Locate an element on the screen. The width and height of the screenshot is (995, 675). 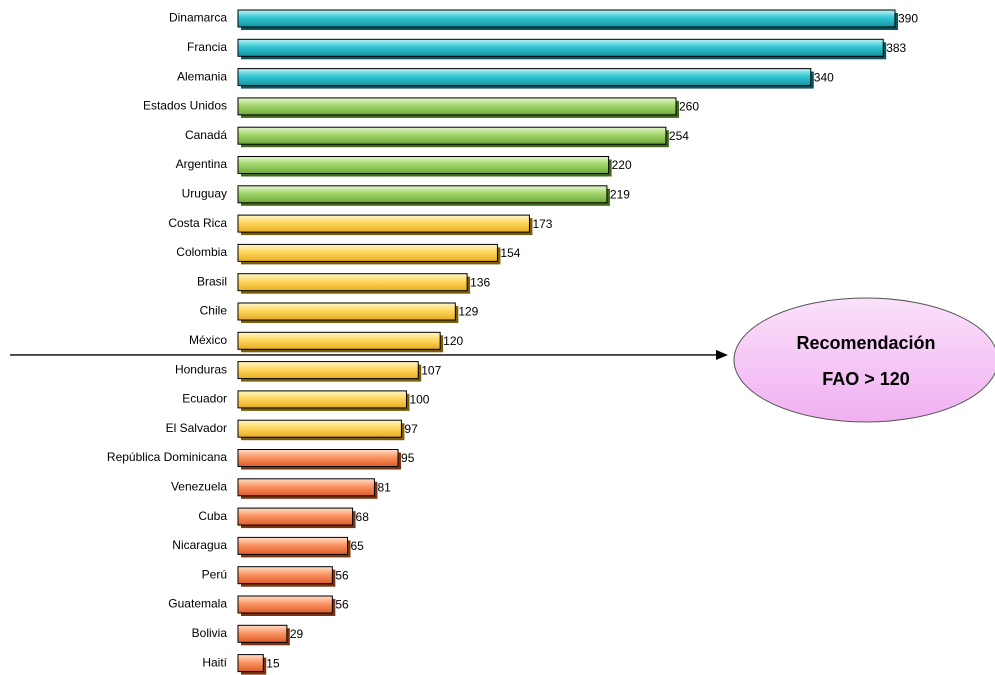
bar-estados-unidos is located at coordinates (457, 106).